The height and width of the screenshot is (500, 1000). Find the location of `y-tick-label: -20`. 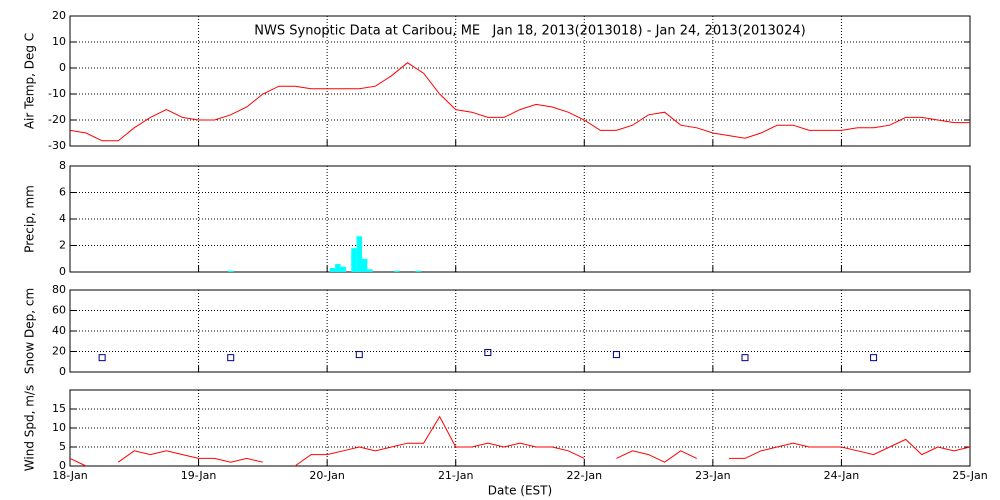

y-tick-label: -20 is located at coordinates (57, 119).